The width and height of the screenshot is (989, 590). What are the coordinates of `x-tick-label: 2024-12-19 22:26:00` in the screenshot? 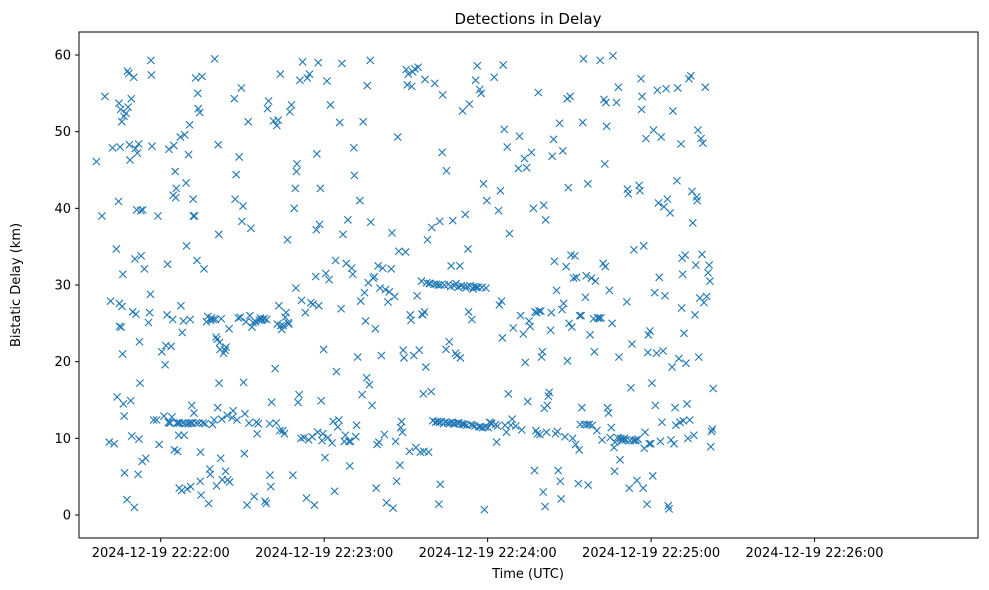 It's located at (815, 553).